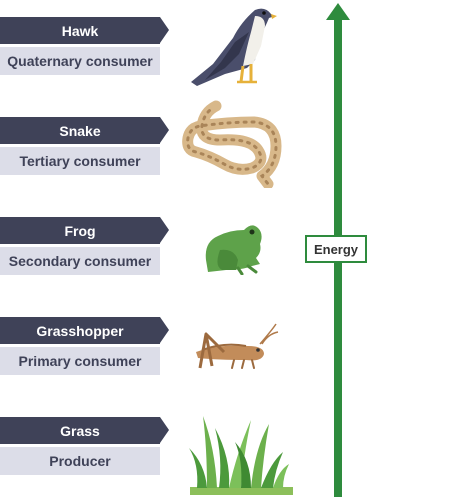  What do you see at coordinates (84, 330) in the screenshot?
I see `organism-name: Grasshopper` at bounding box center [84, 330].